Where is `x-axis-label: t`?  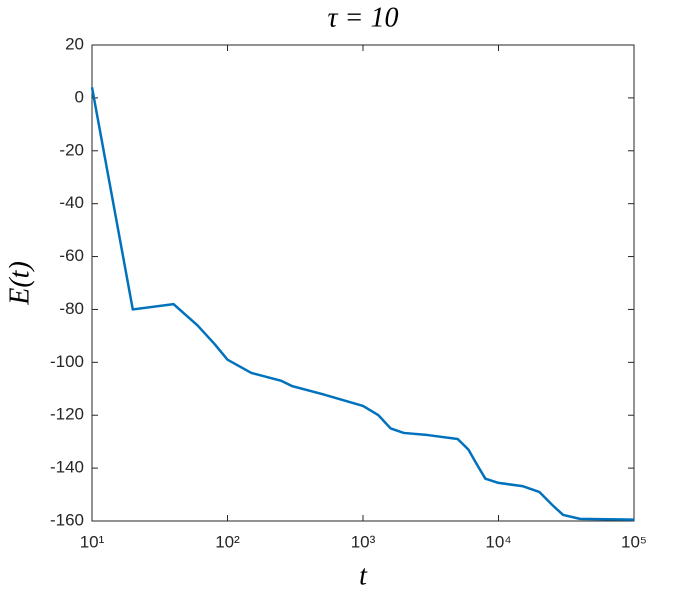 x-axis-label: t is located at coordinates (363, 575).